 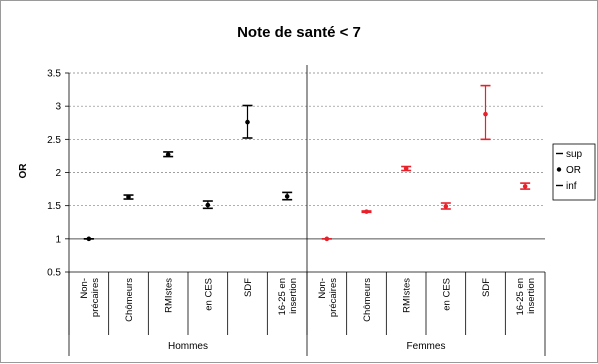 What do you see at coordinates (574, 154) in the screenshot?
I see `legend-sup-label: sup` at bounding box center [574, 154].